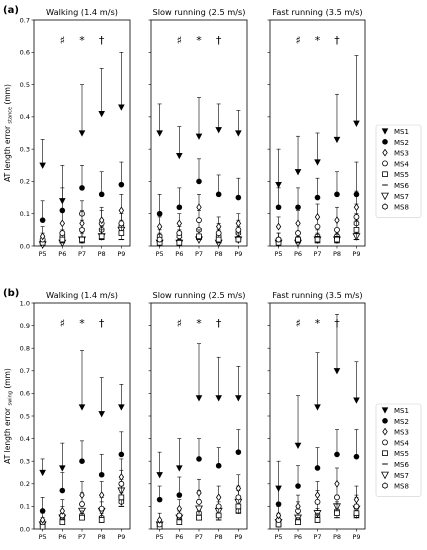 The width and height of the screenshot is (427, 550). I want to click on legend-marker-ms2, so click(385, 142).